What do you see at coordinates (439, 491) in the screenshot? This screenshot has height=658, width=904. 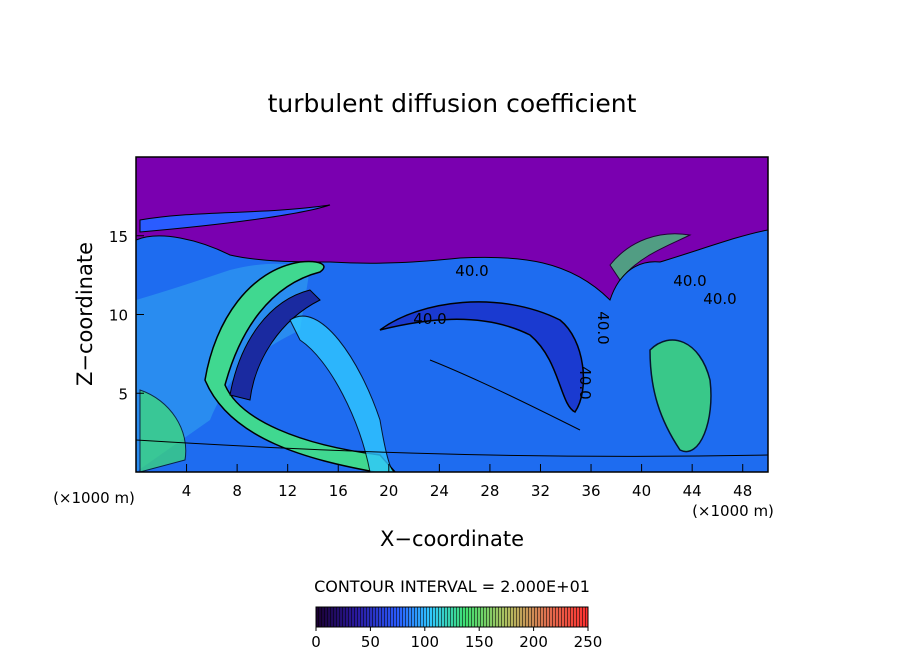 I see `x-tick-label: 24` at bounding box center [439, 491].